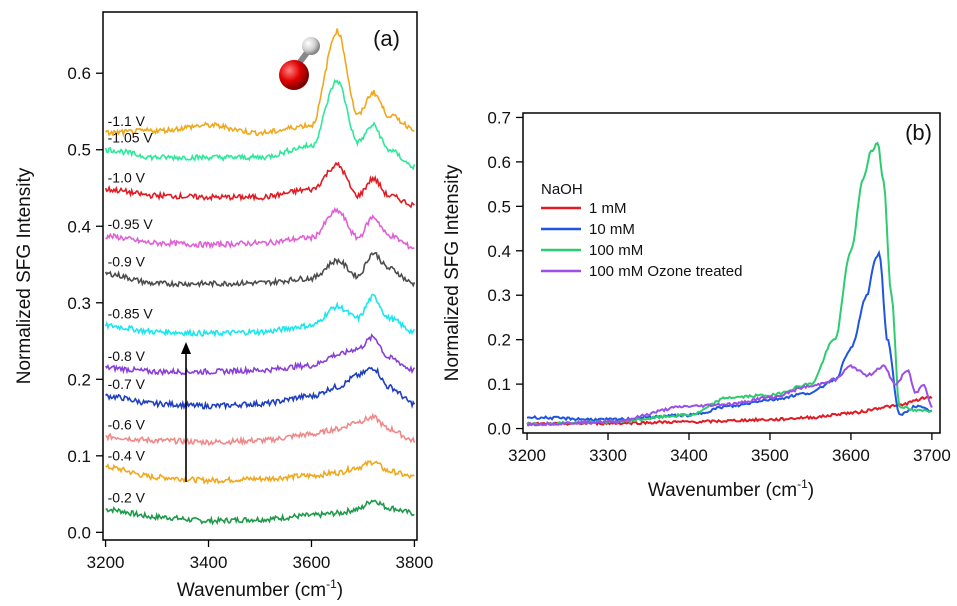  What do you see at coordinates (612, 229) in the screenshot?
I see `legend-label-1: 10 mM` at bounding box center [612, 229].